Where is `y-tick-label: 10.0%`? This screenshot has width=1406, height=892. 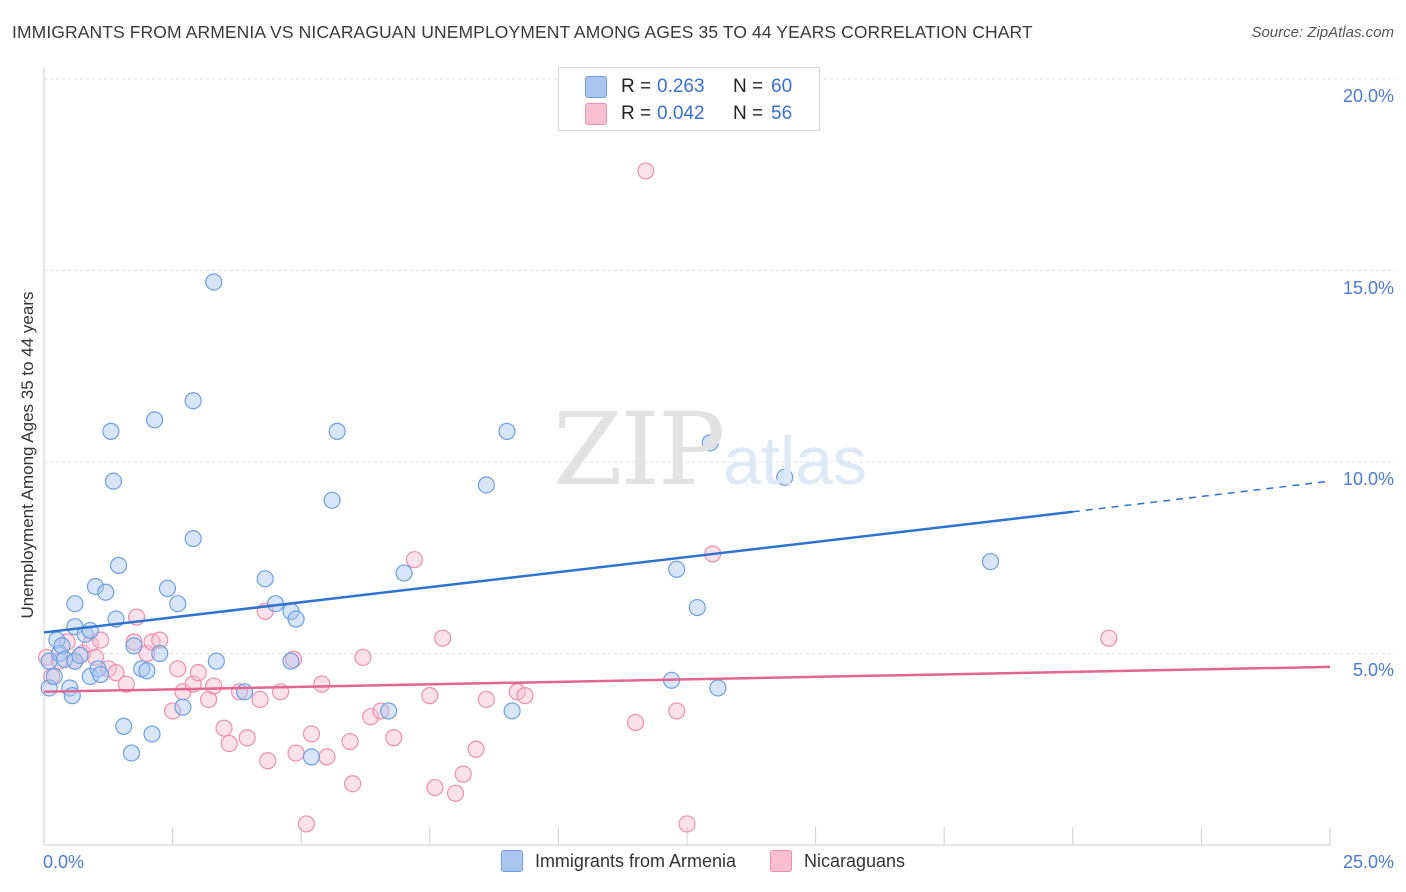 y-tick-label: 10.0% is located at coordinates (1368, 479).